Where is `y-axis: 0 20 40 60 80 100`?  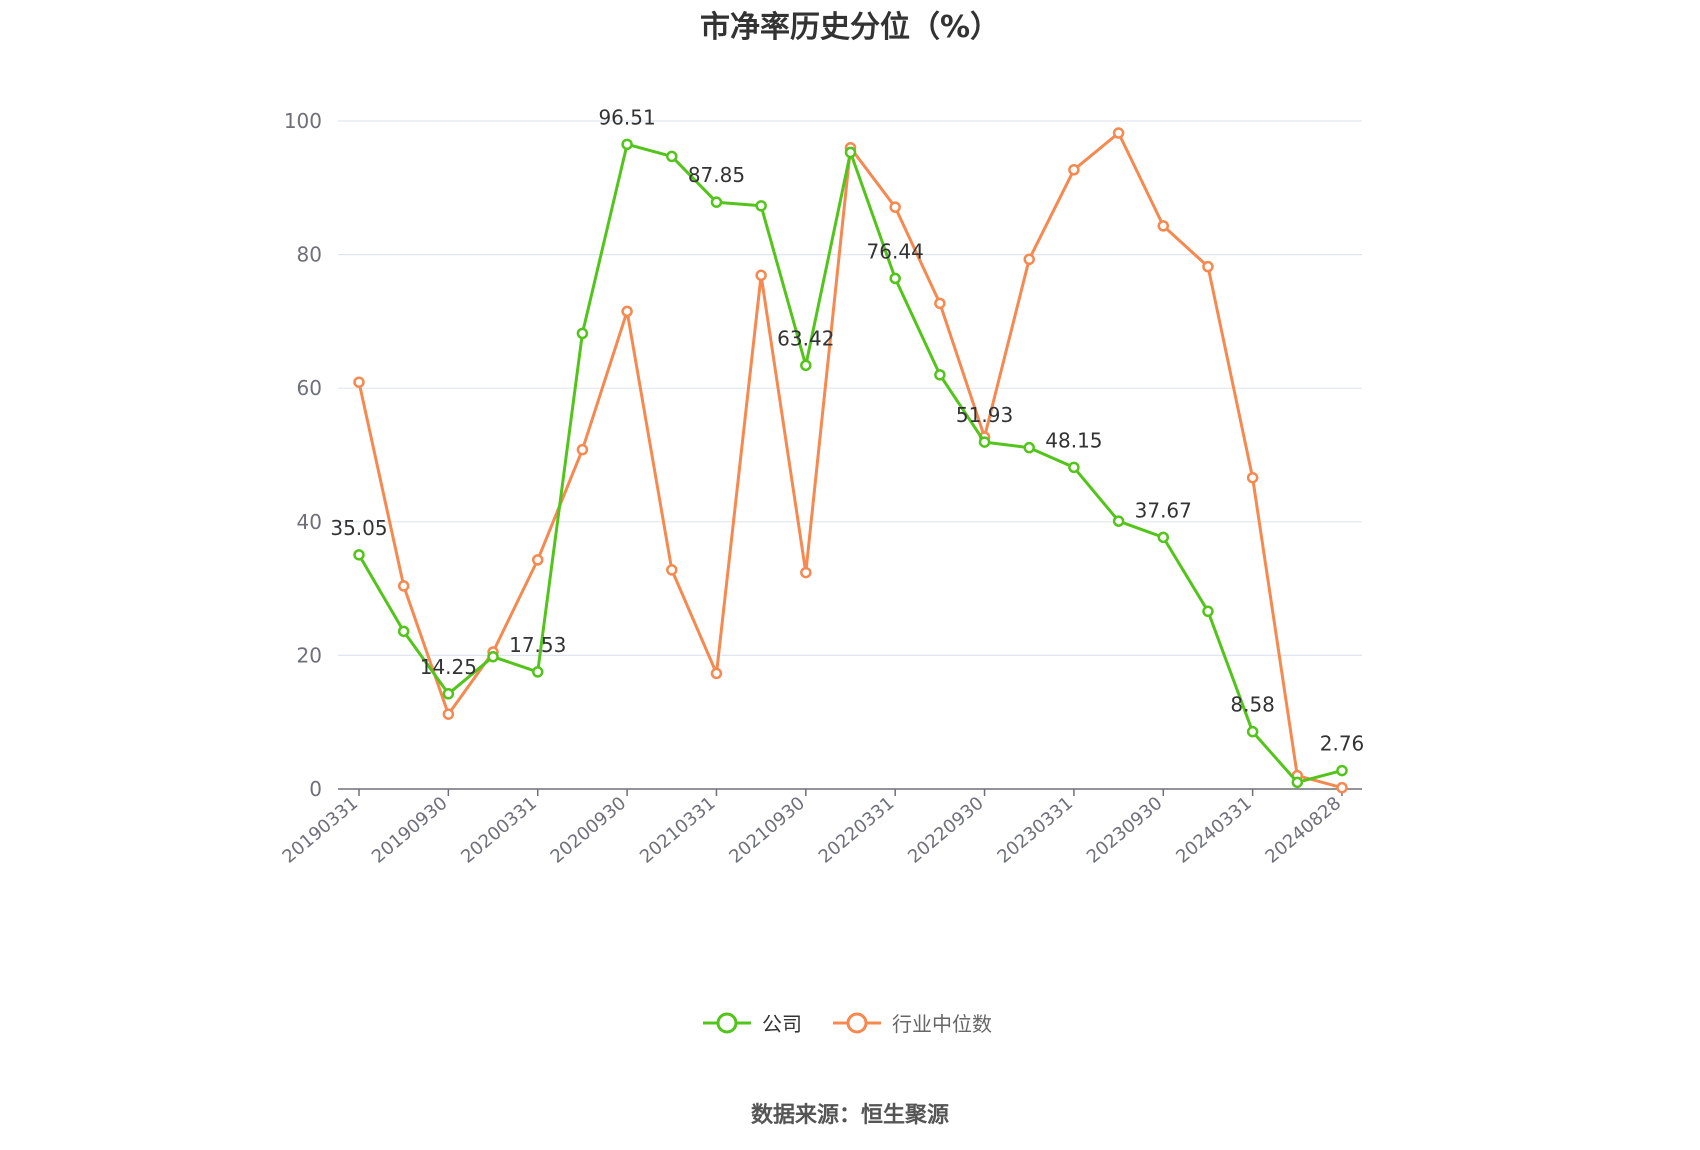 y-axis: 0 20 40 60 80 100 is located at coordinates (303, 455).